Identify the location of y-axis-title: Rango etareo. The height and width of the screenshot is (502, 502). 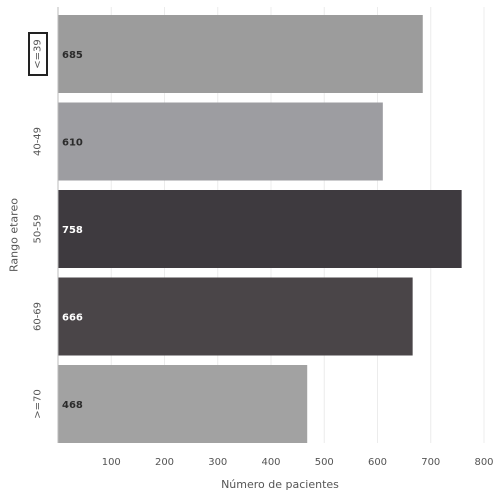
(14, 235).